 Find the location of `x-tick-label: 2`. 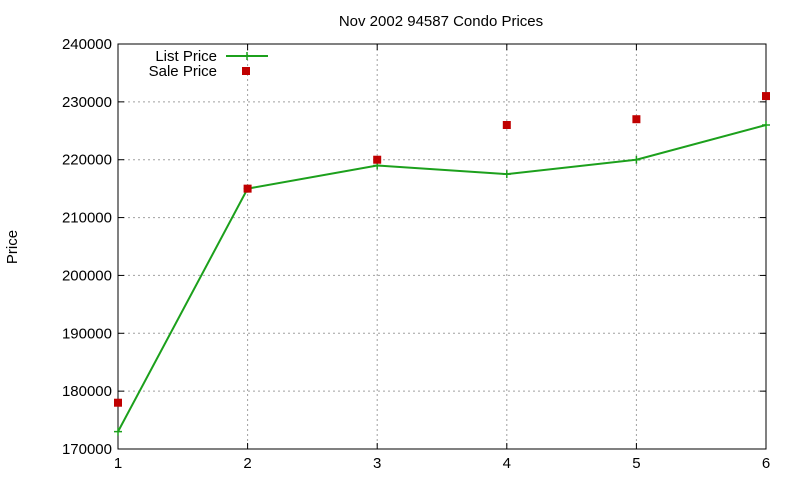

x-tick-label: 2 is located at coordinates (247, 463).